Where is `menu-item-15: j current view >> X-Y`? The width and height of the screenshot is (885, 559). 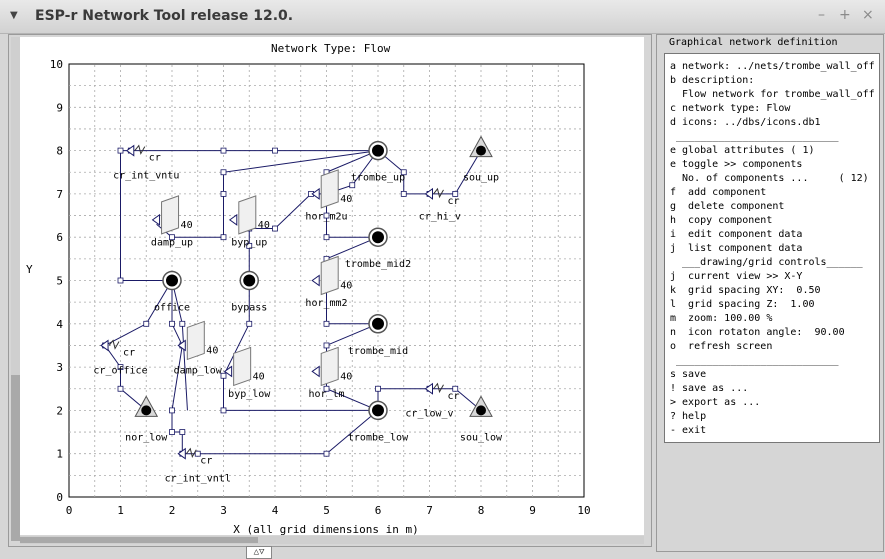
menu-item-15: j current view >> X-Y is located at coordinates (736, 276).